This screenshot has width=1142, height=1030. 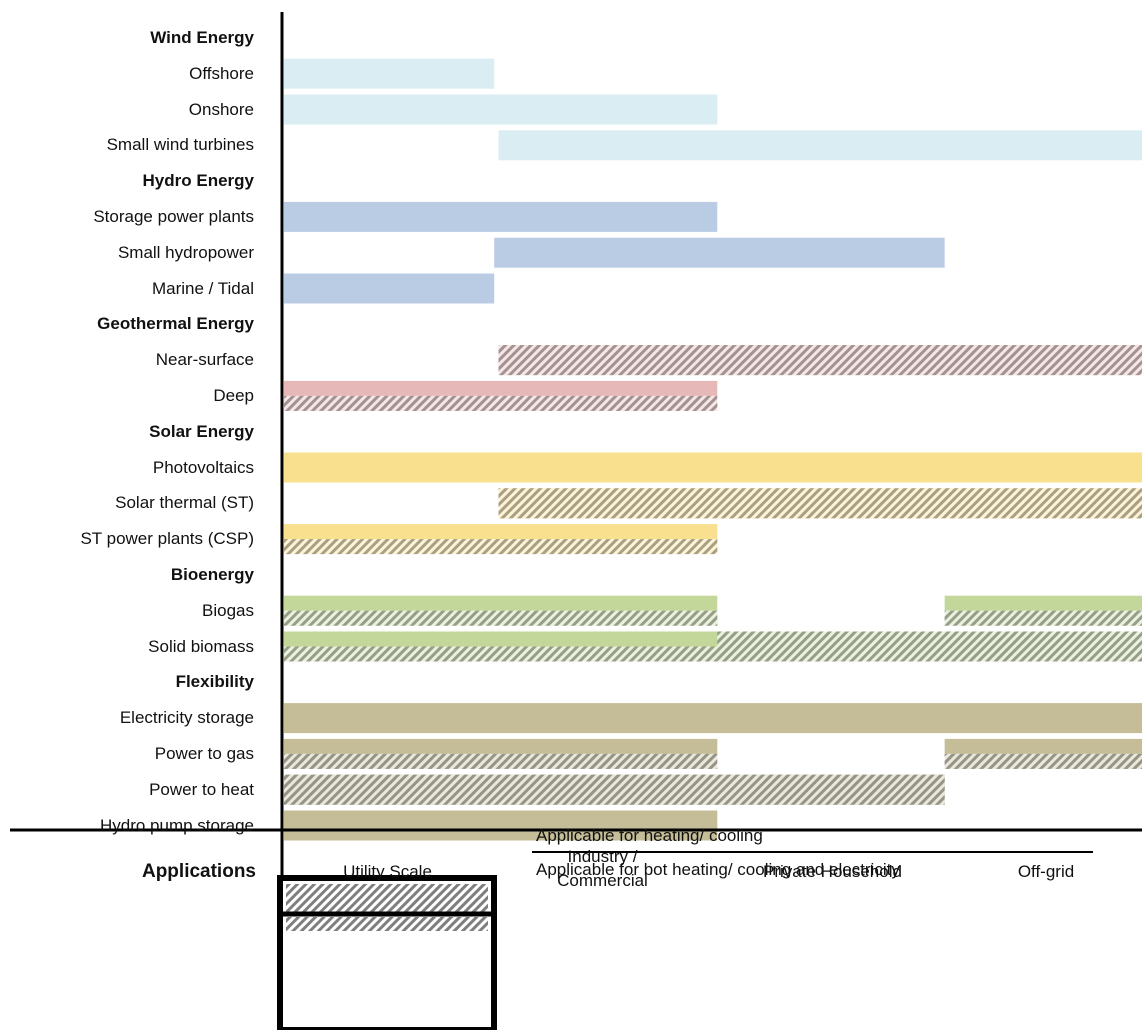 I want to click on column-industry-line1: Industry /, so click(x=602, y=856).